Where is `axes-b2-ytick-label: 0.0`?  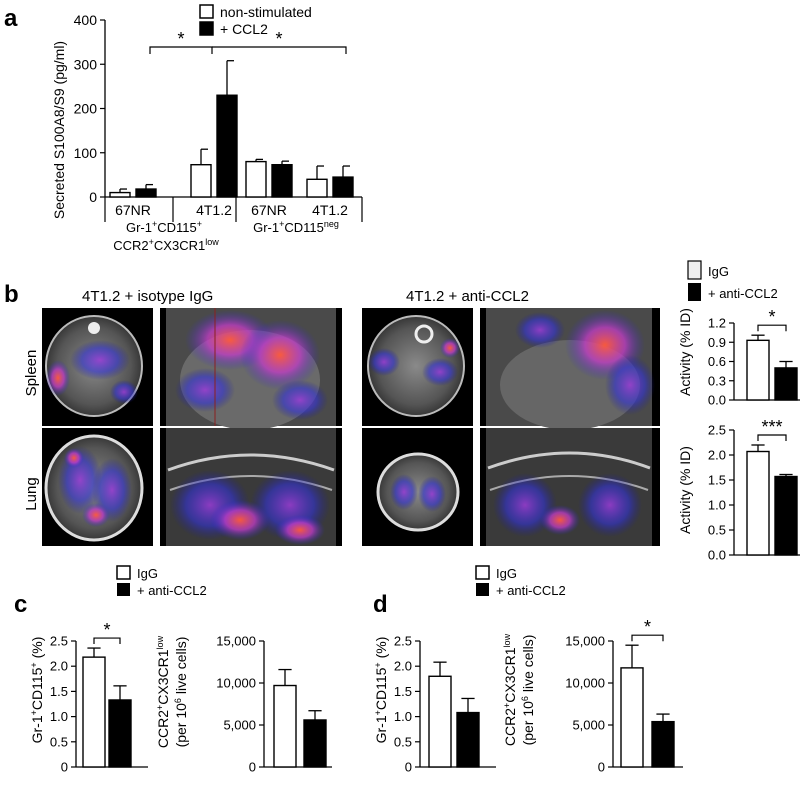
axes-b2-ytick-label: 0.0 is located at coordinates (717, 555).